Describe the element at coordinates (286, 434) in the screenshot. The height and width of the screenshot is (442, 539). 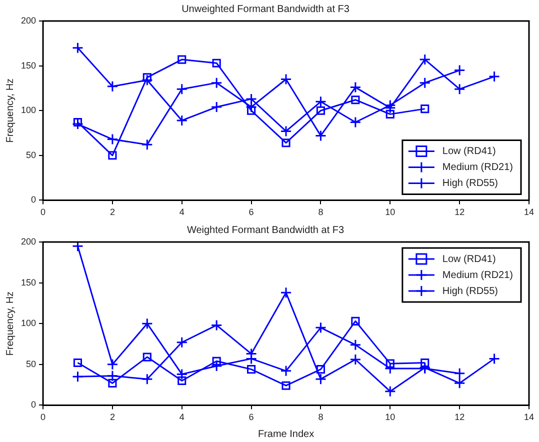
I see `x-axis-title: Frame Index` at that location.